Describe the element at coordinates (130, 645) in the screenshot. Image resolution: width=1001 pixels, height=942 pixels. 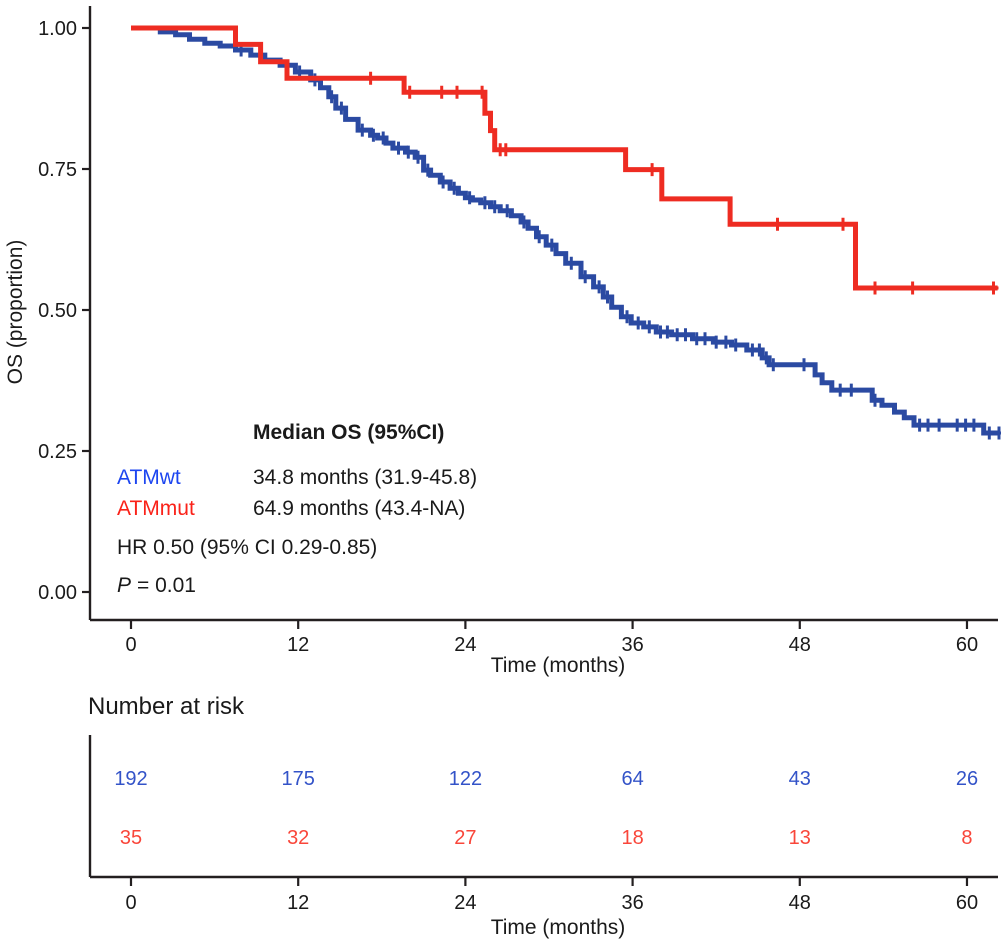
I see `x-tick-label: 0` at that location.